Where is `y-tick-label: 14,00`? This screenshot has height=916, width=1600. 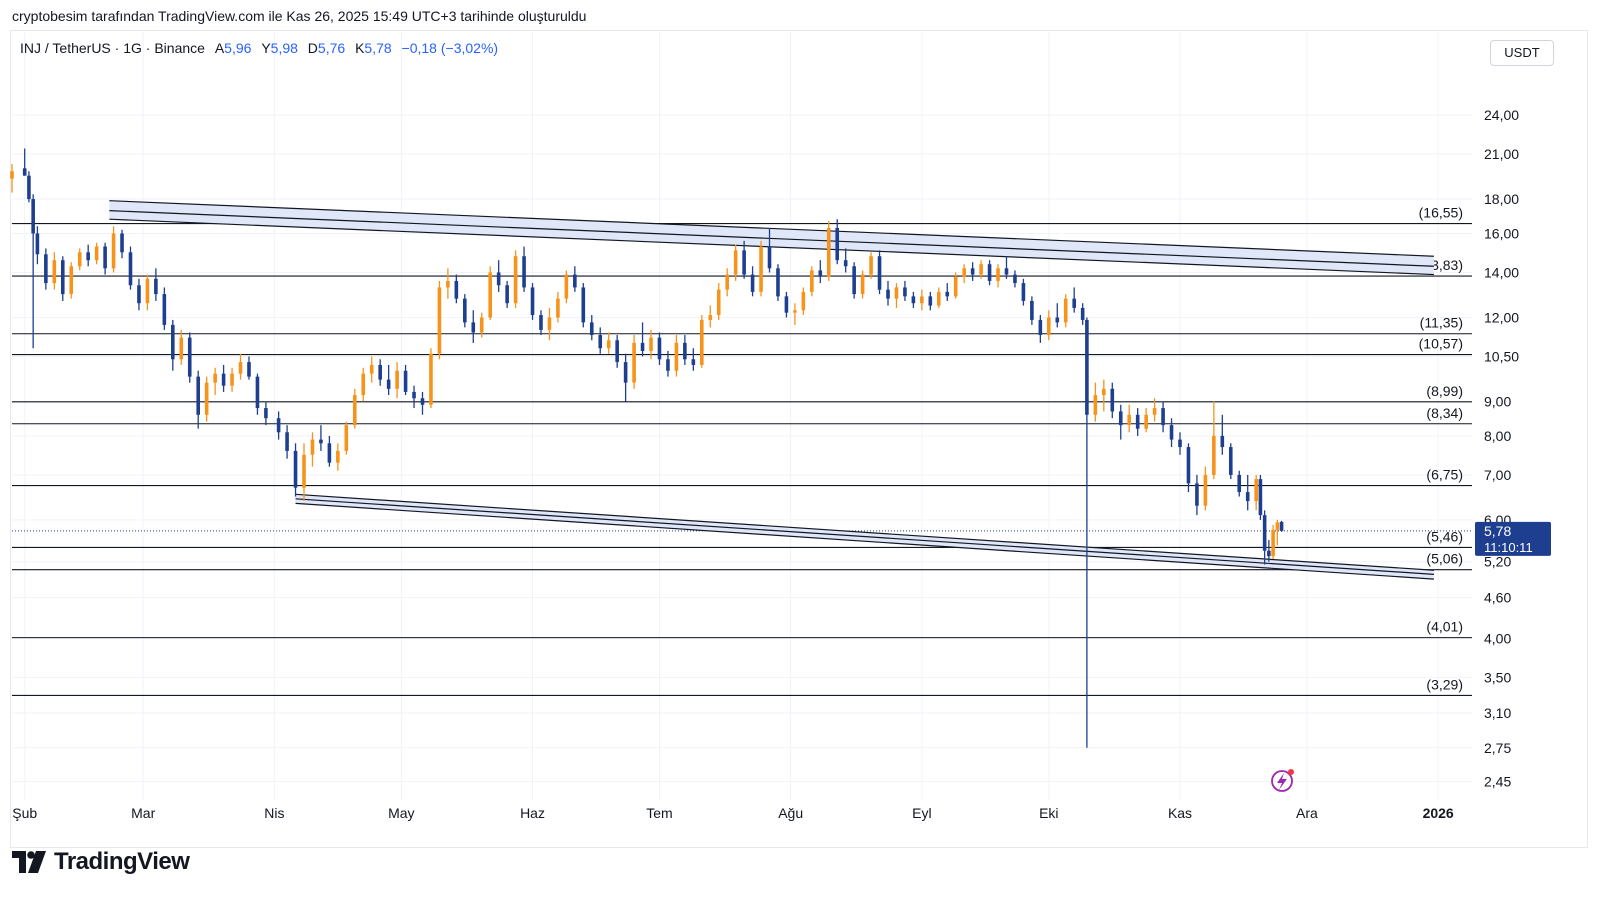 y-tick-label: 14,00 is located at coordinates (1501, 272).